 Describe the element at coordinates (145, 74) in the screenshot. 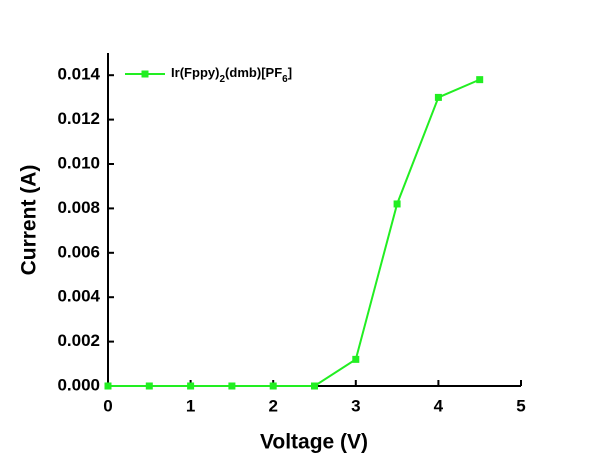

I see `legend-marker` at that location.